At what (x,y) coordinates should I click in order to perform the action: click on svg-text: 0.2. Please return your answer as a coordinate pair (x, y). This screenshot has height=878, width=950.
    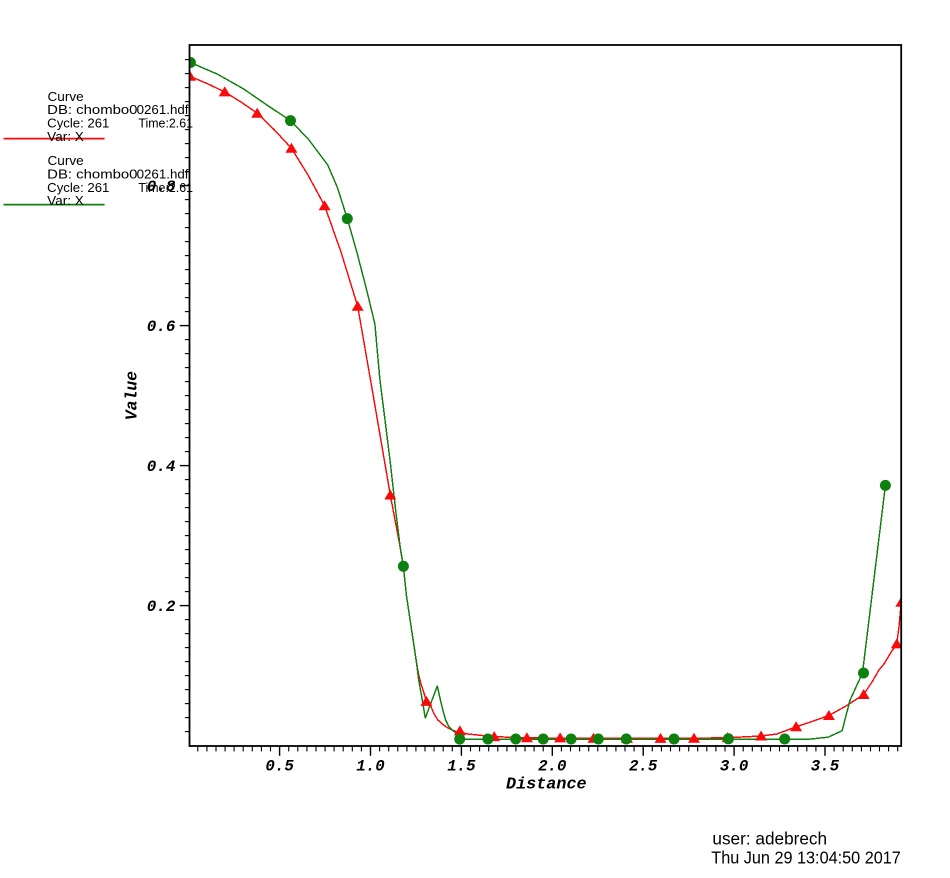
    Looking at the image, I should click on (161, 607).